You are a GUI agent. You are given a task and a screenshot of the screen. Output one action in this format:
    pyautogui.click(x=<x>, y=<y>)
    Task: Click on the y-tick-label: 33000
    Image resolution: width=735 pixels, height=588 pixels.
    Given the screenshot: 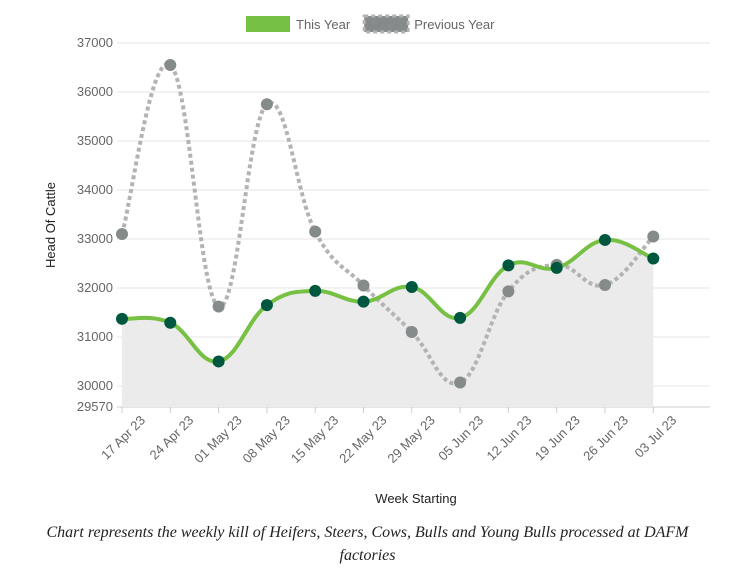 What is the action you would take?
    pyautogui.click(x=95, y=238)
    